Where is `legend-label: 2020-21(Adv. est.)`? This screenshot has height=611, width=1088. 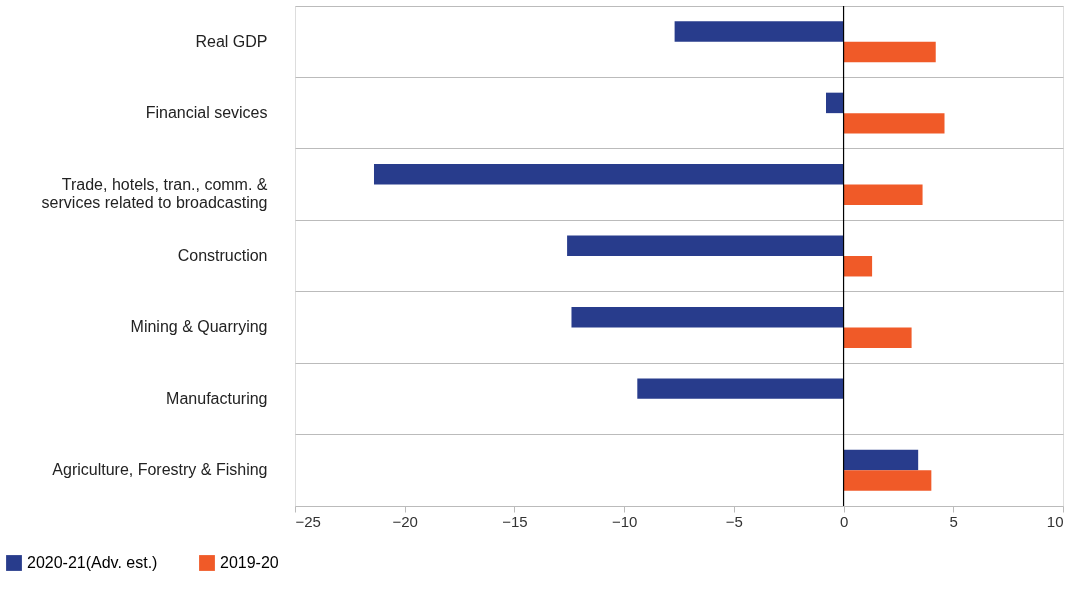
legend-label: 2020-21(Adv. est.) is located at coordinates (92, 562).